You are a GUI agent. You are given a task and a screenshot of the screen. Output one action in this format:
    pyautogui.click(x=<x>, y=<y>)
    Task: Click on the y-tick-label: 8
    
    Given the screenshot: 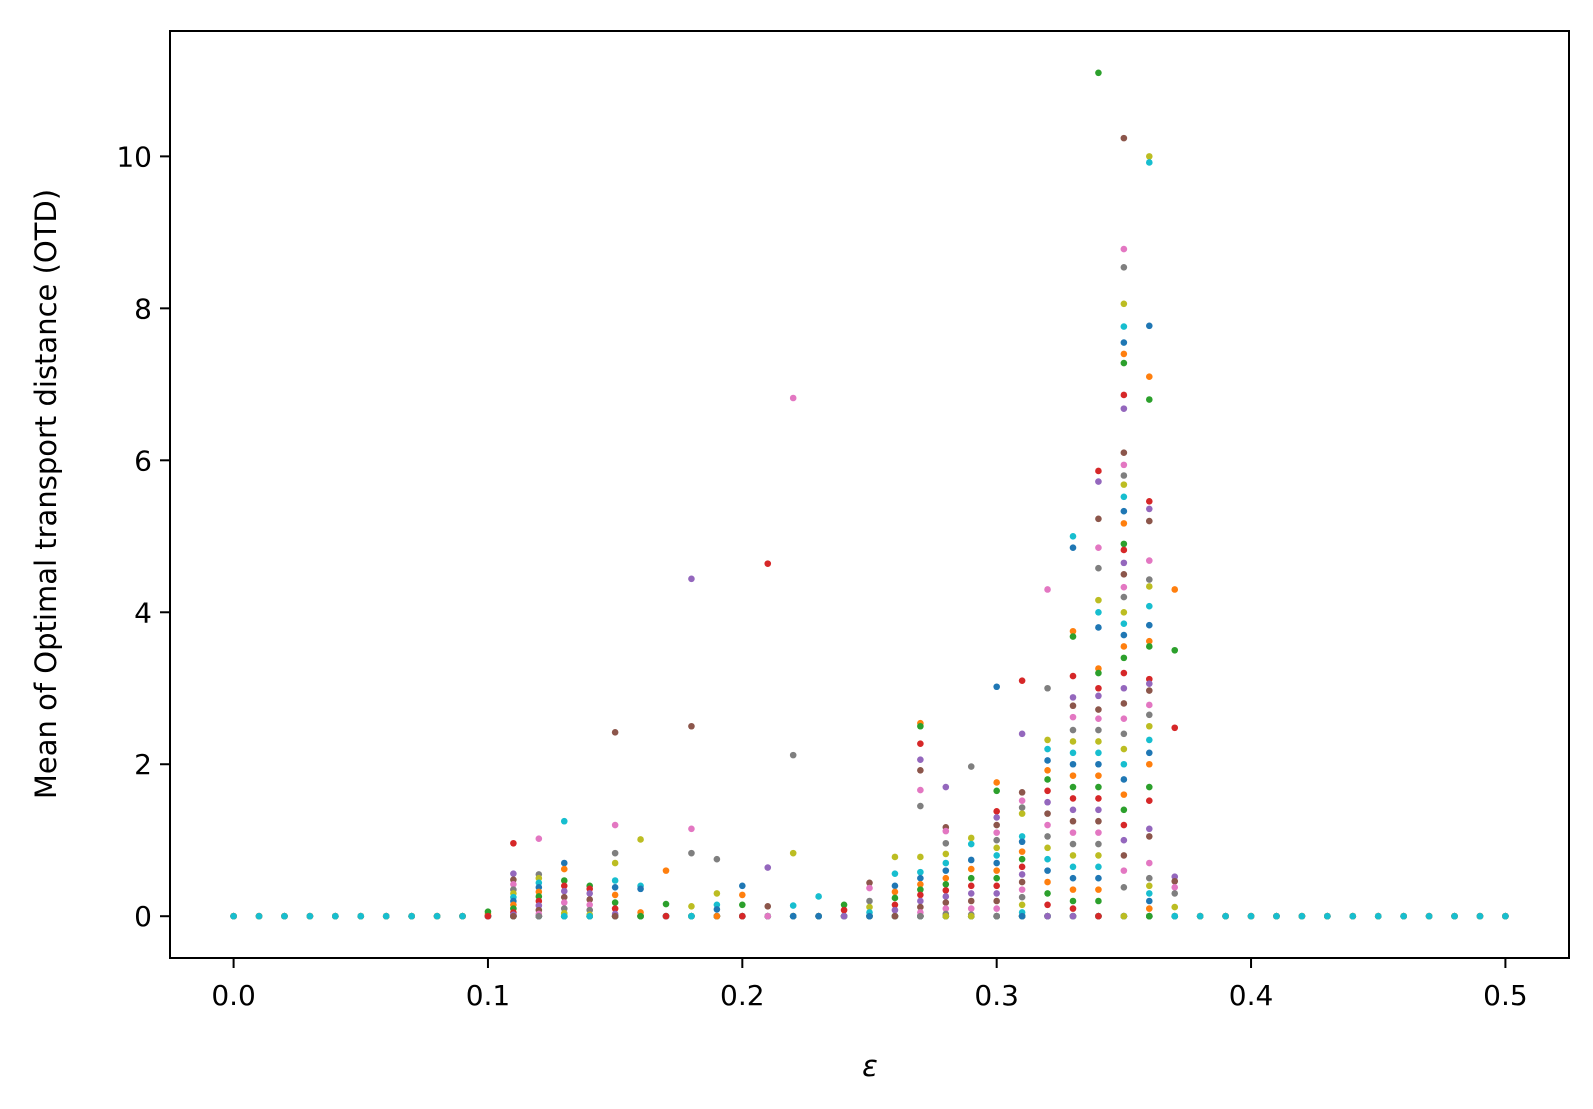 What is the action you would take?
    pyautogui.click(x=143, y=308)
    